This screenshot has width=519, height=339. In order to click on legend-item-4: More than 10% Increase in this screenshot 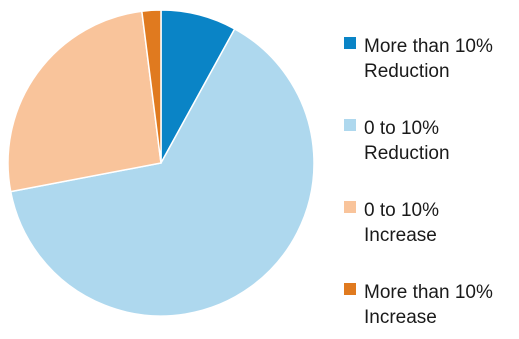, I will do `click(418, 305)`.